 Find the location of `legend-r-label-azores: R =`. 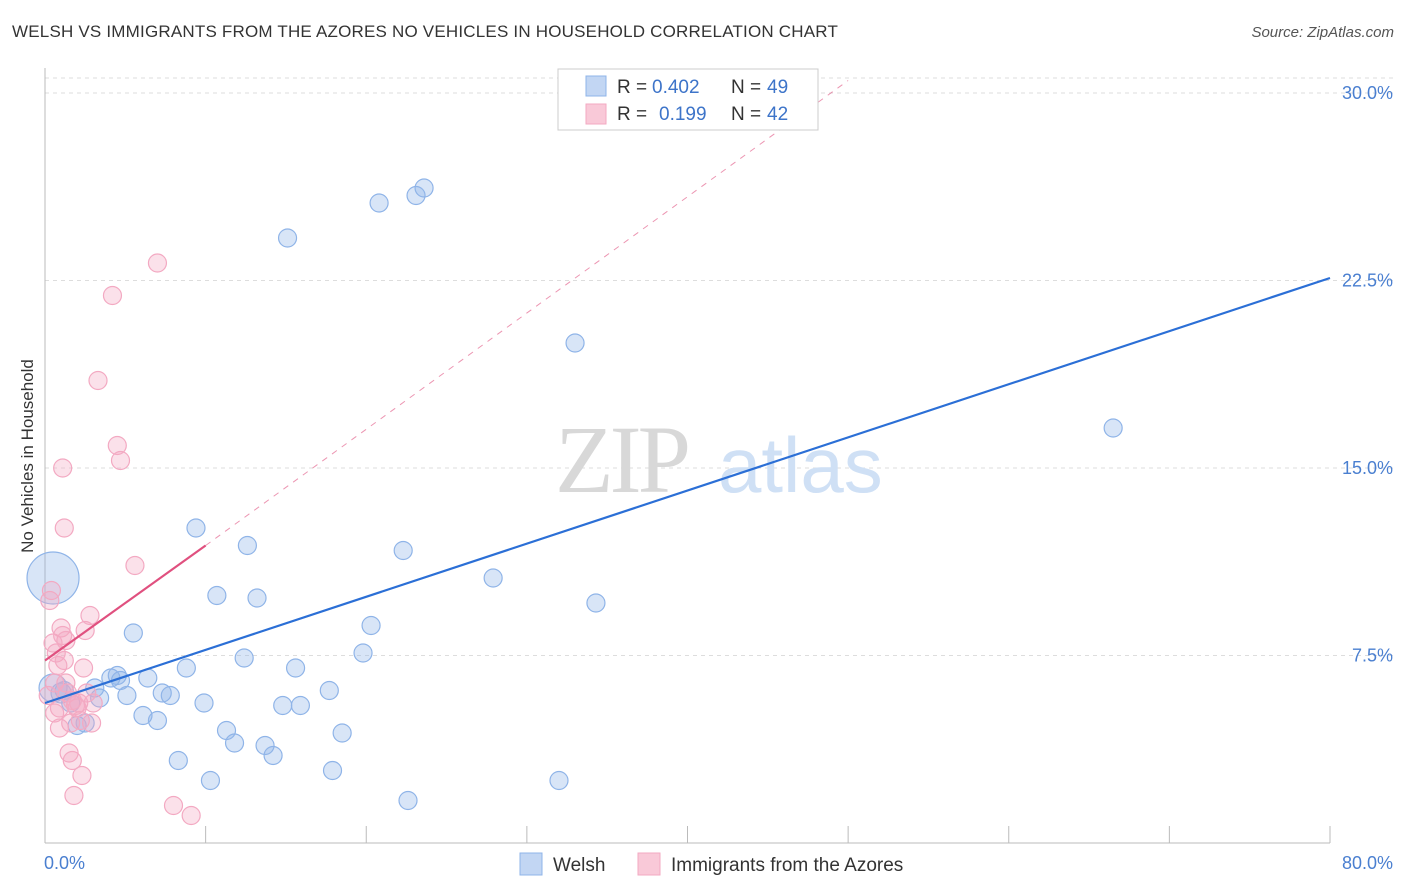

legend-r-label-azores: R = is located at coordinates (632, 114).